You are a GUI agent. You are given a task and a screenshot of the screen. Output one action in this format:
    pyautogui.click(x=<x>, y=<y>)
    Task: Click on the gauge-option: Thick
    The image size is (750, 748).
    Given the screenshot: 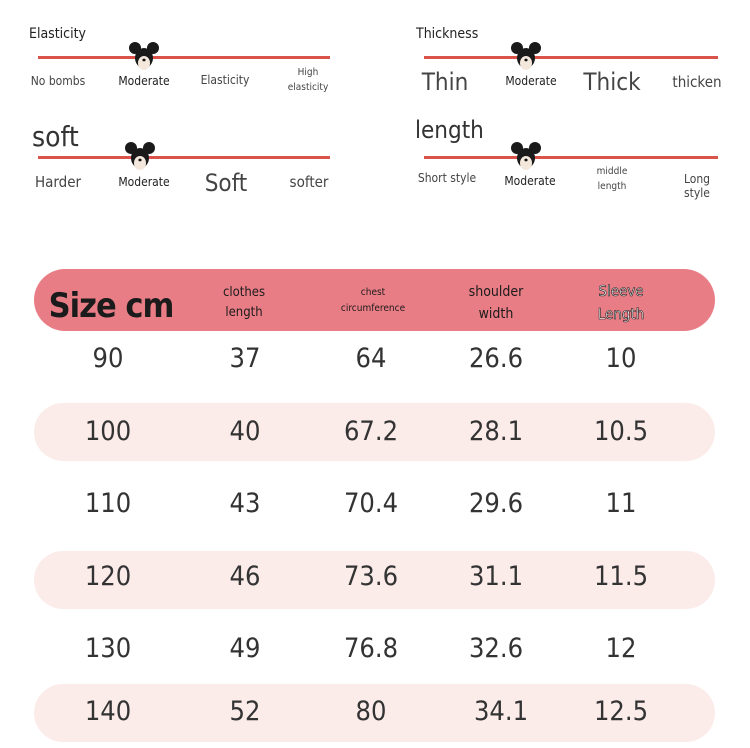 What is the action you would take?
    pyautogui.click(x=612, y=82)
    